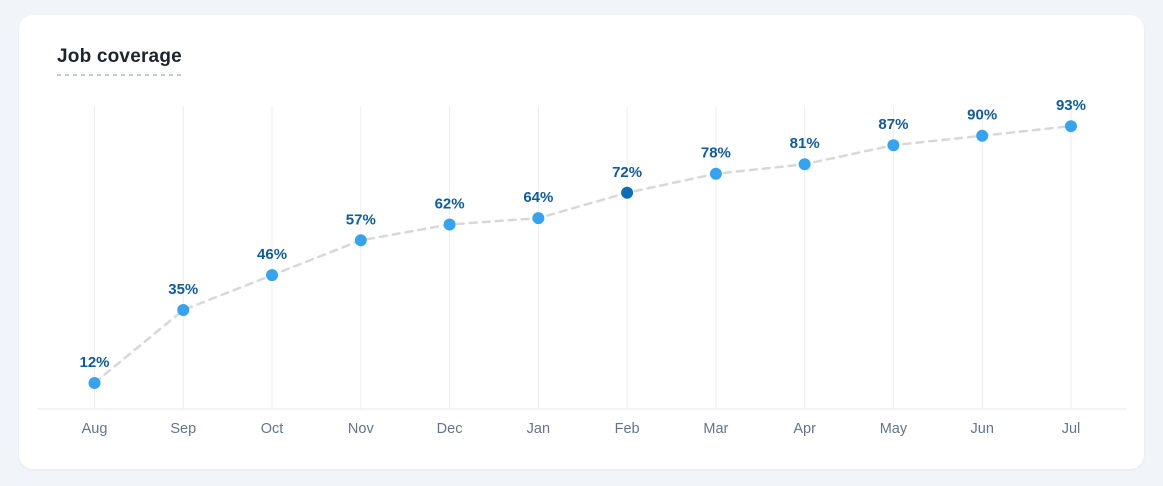 Image resolution: width=1163 pixels, height=486 pixels. I want to click on data-label-aug: 12%, so click(94, 362).